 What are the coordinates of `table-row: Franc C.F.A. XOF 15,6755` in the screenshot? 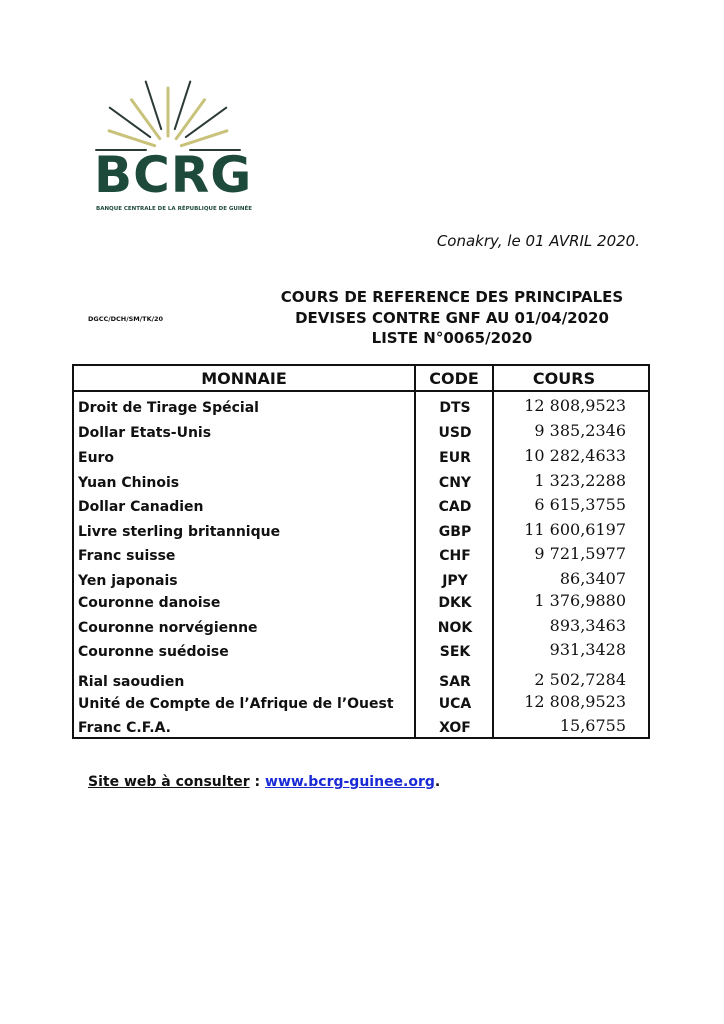 It's located at (361, 729).